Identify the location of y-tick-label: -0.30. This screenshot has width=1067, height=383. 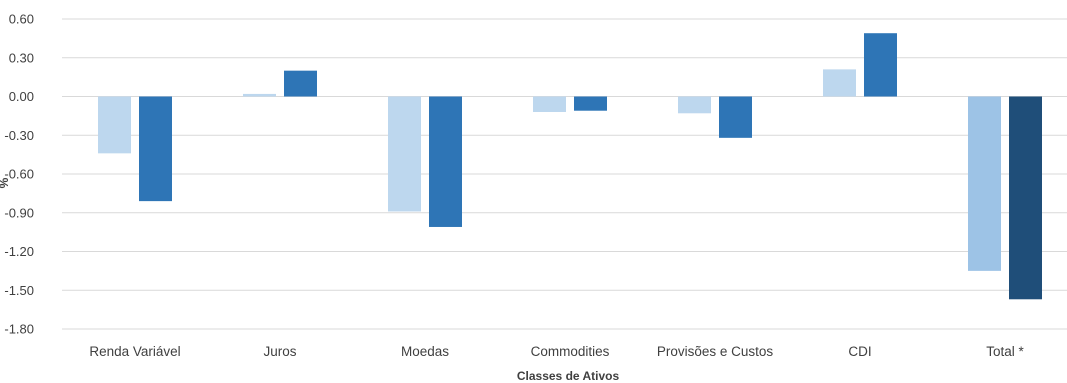
(19, 135).